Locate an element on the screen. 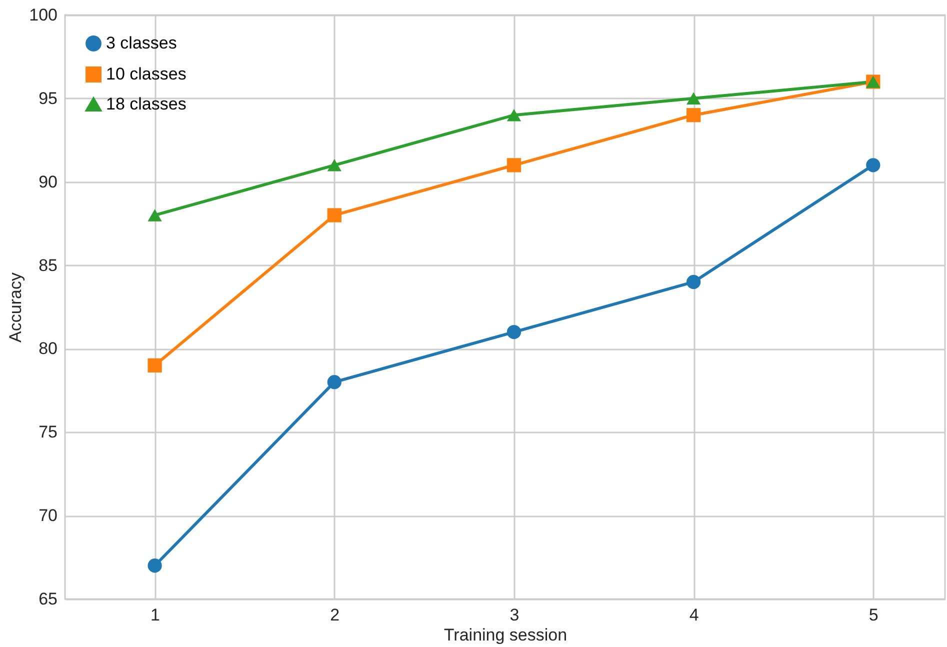  y-axis-title: Accuracy is located at coordinates (16, 307).